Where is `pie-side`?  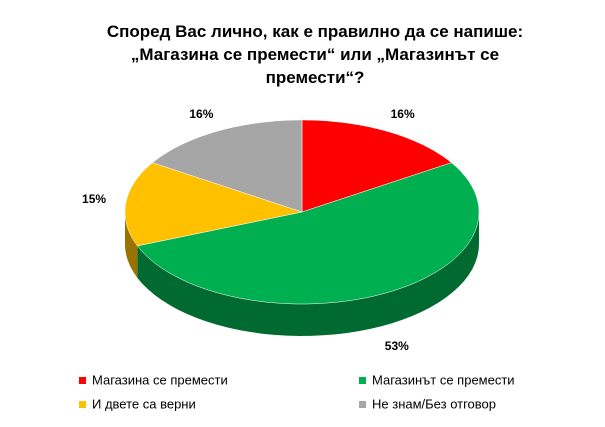 pie-side is located at coordinates (131, 245).